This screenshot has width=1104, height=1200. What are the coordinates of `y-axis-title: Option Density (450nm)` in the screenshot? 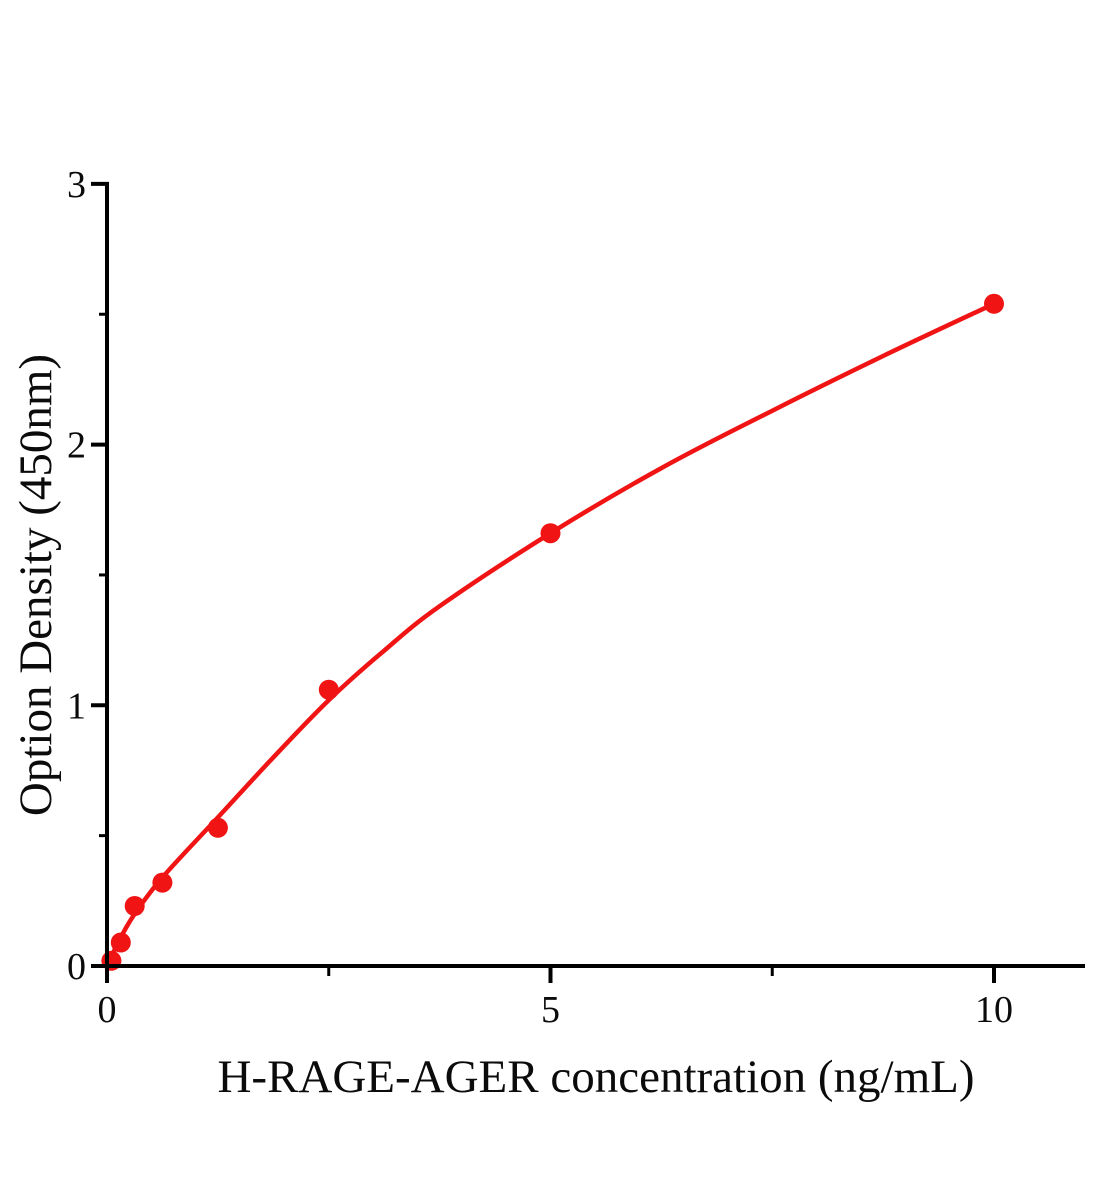 It's located at (36, 585).